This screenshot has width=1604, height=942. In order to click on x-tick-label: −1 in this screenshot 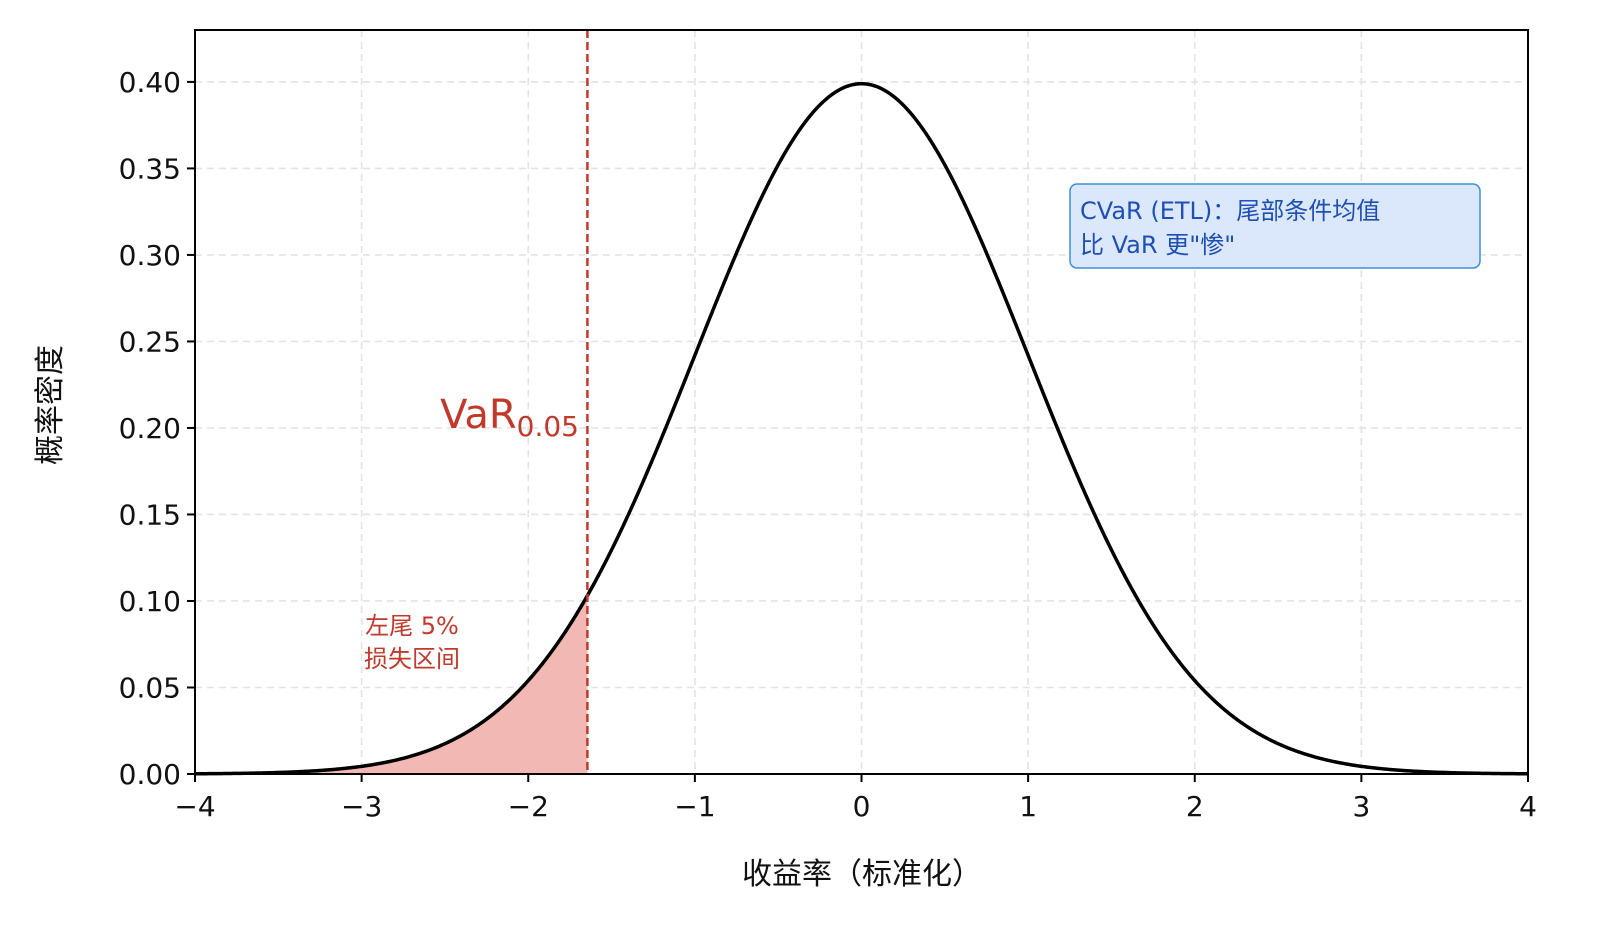, I will do `click(694, 806)`.